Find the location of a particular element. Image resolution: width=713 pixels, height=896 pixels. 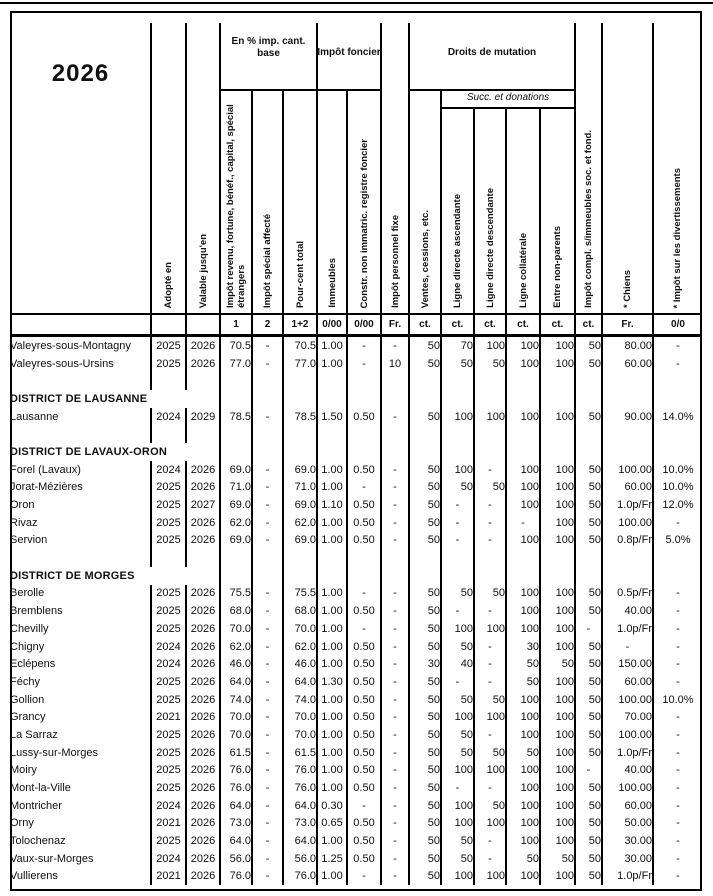

cell-c12: 70.0 is located at coordinates (300, 717).